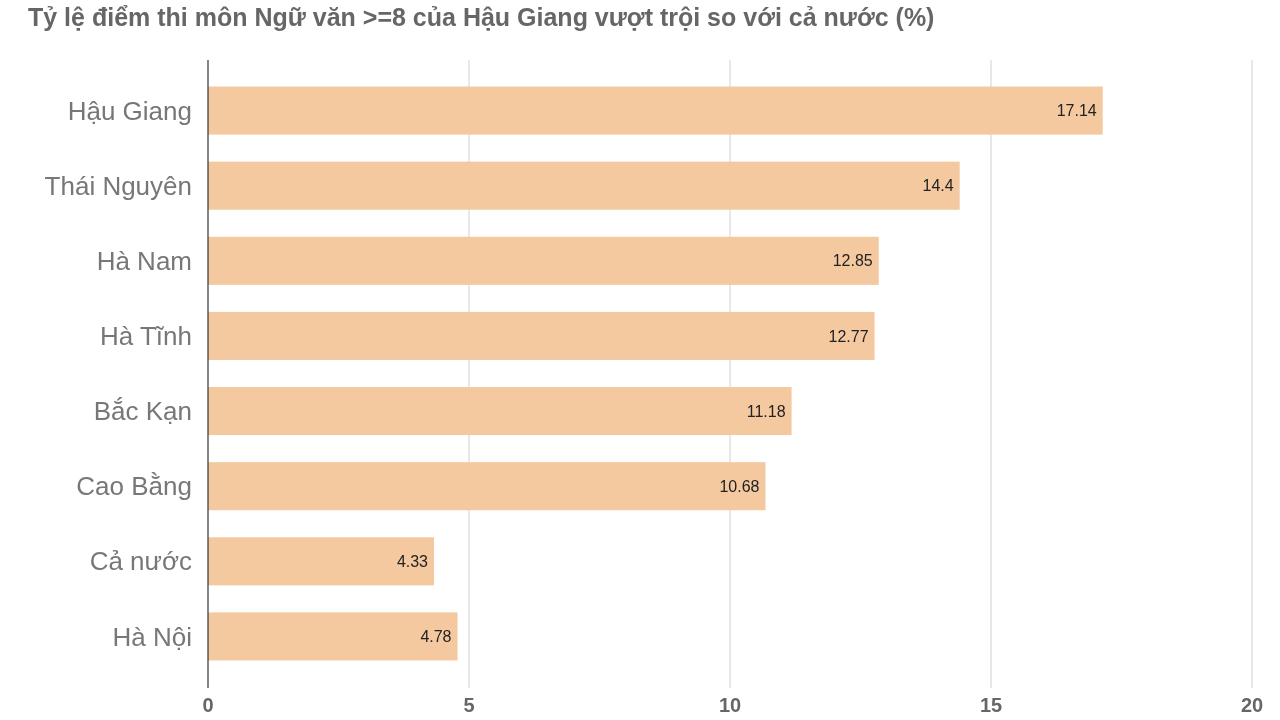  I want to click on chart-title: Tỷ lệ điểm thi môn Ngữ văn >=8 của Hậu Giang vượt trội so với cả nước (%), so click(481, 17).